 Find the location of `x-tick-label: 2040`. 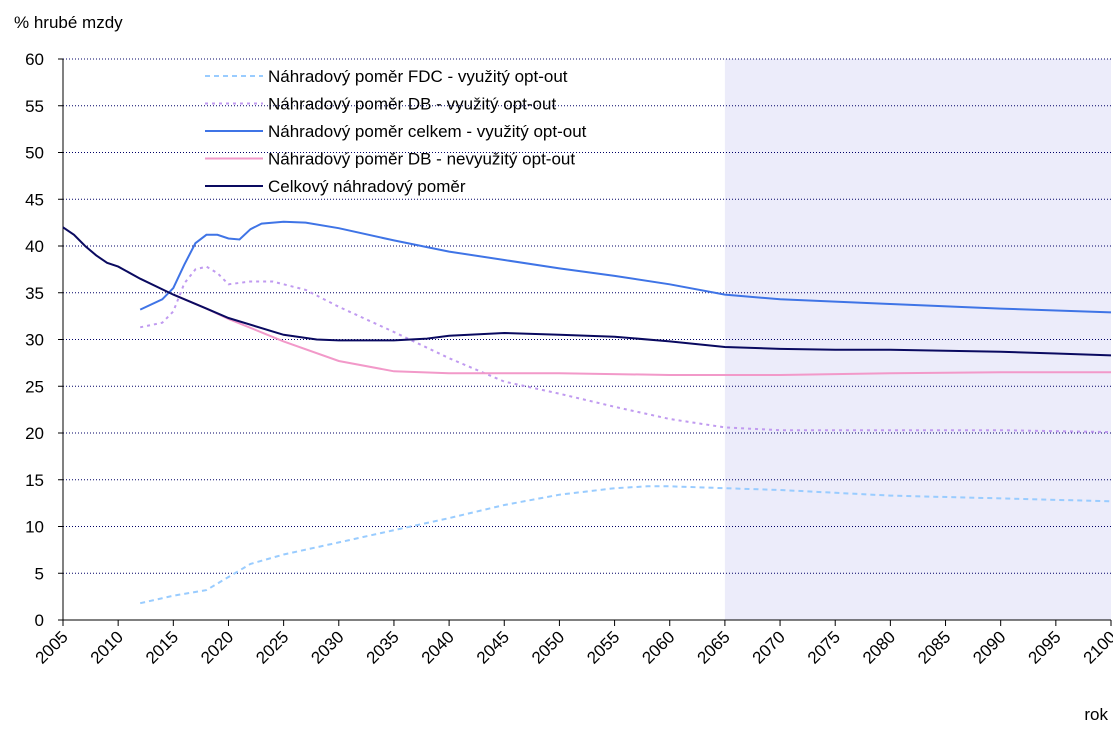

x-tick-label: 2040 is located at coordinates (438, 647).